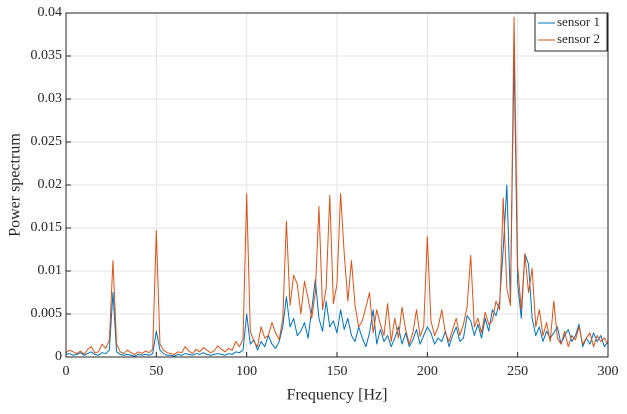  Describe the element at coordinates (156, 371) in the screenshot. I see `x-tick-label: 50` at that location.